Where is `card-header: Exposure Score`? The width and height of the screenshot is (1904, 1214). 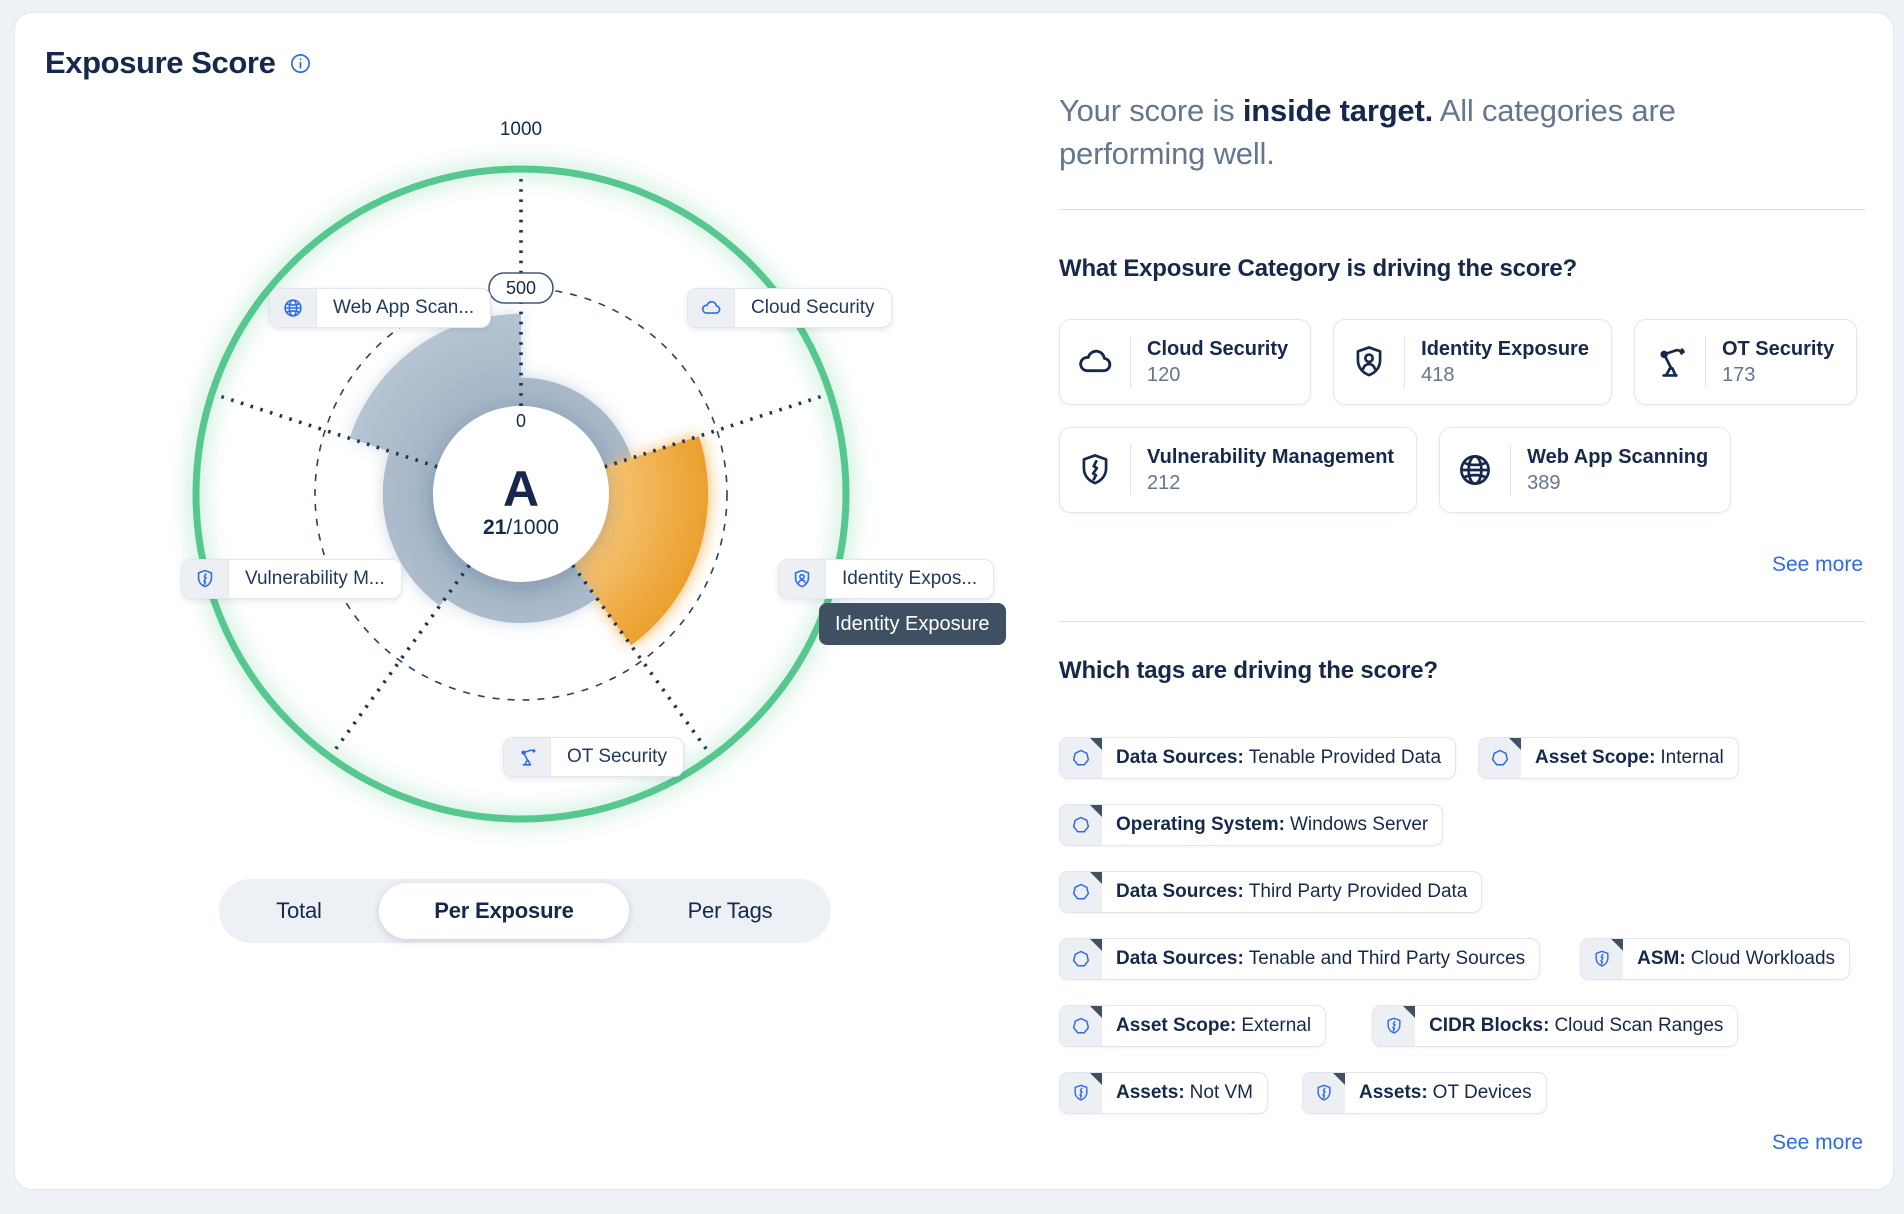
card-header: Exposure Score is located at coordinates (178, 63).